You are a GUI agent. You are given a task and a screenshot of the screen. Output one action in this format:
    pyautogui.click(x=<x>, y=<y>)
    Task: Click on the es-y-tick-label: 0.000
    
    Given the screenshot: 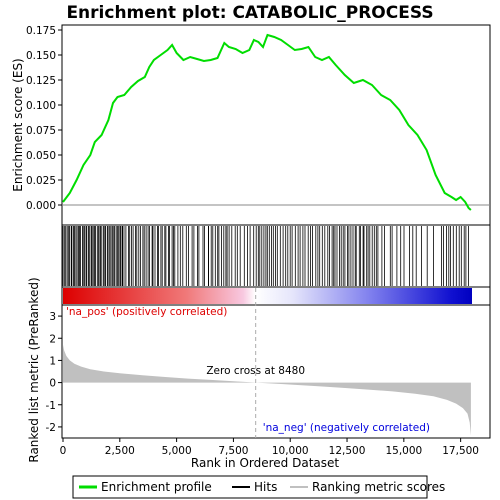 What is the action you would take?
    pyautogui.click(x=41, y=206)
    